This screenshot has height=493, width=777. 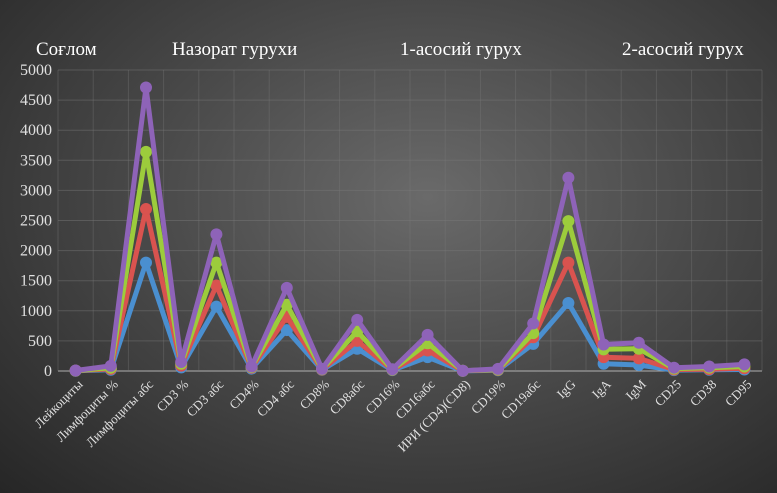 What do you see at coordinates (36, 130) in the screenshot?
I see `y-tick-label: 4000` at bounding box center [36, 130].